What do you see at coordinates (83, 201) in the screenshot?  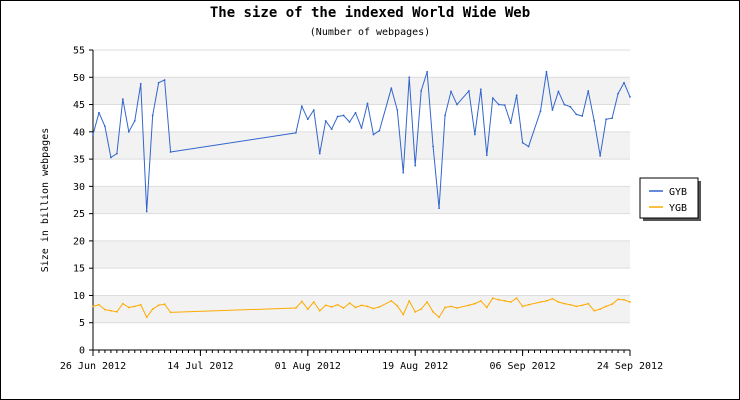 I see `y-axis: 0 5 10 15 20 25 30 35 40 45 50 55` at bounding box center [83, 201].